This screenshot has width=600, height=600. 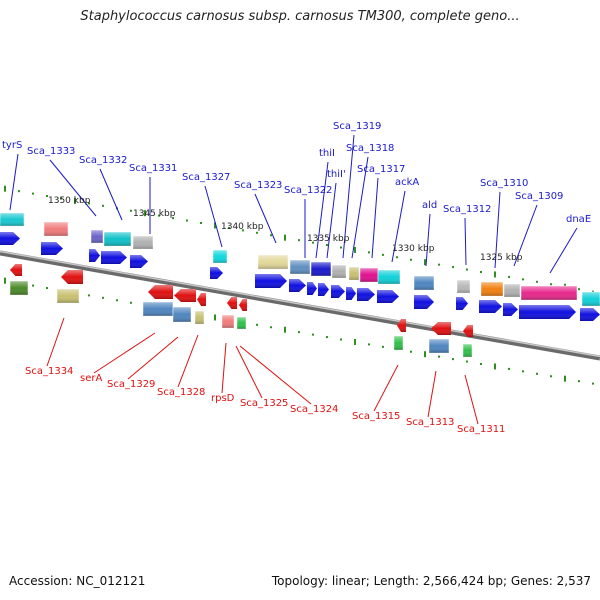 What do you see at coordinates (328, 239) in the screenshot?
I see `scale-label: 1335 kbp` at bounding box center [328, 239].